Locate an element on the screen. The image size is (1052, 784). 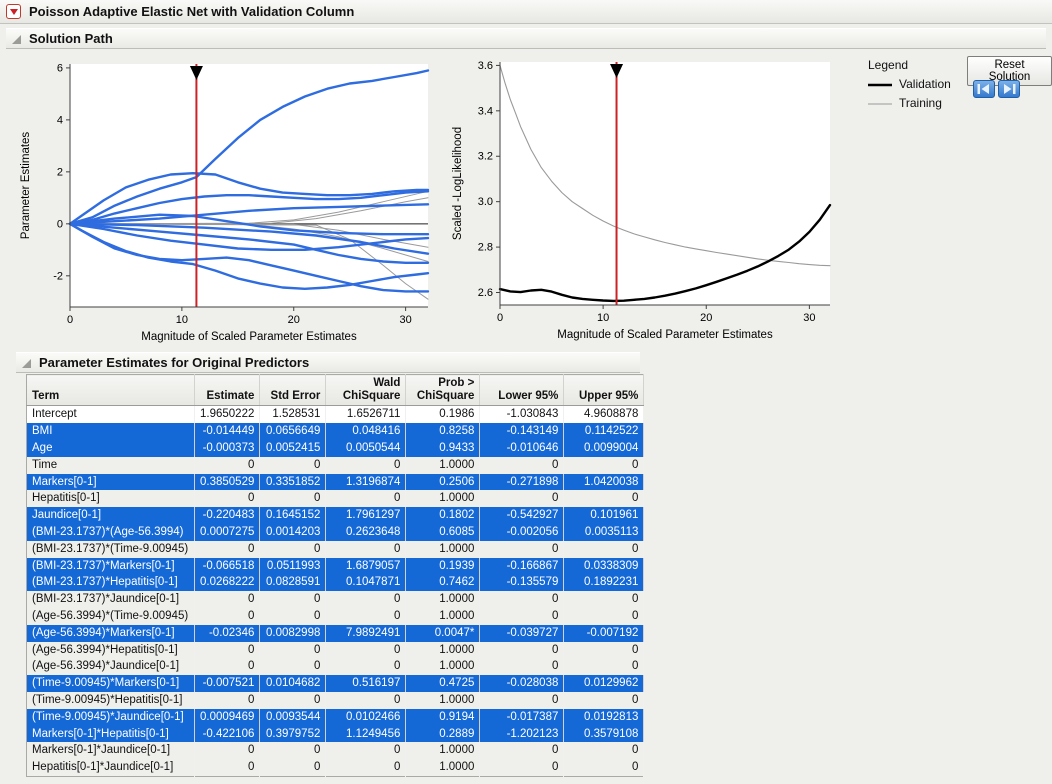
step-forward-button is located at coordinates (1009, 89).